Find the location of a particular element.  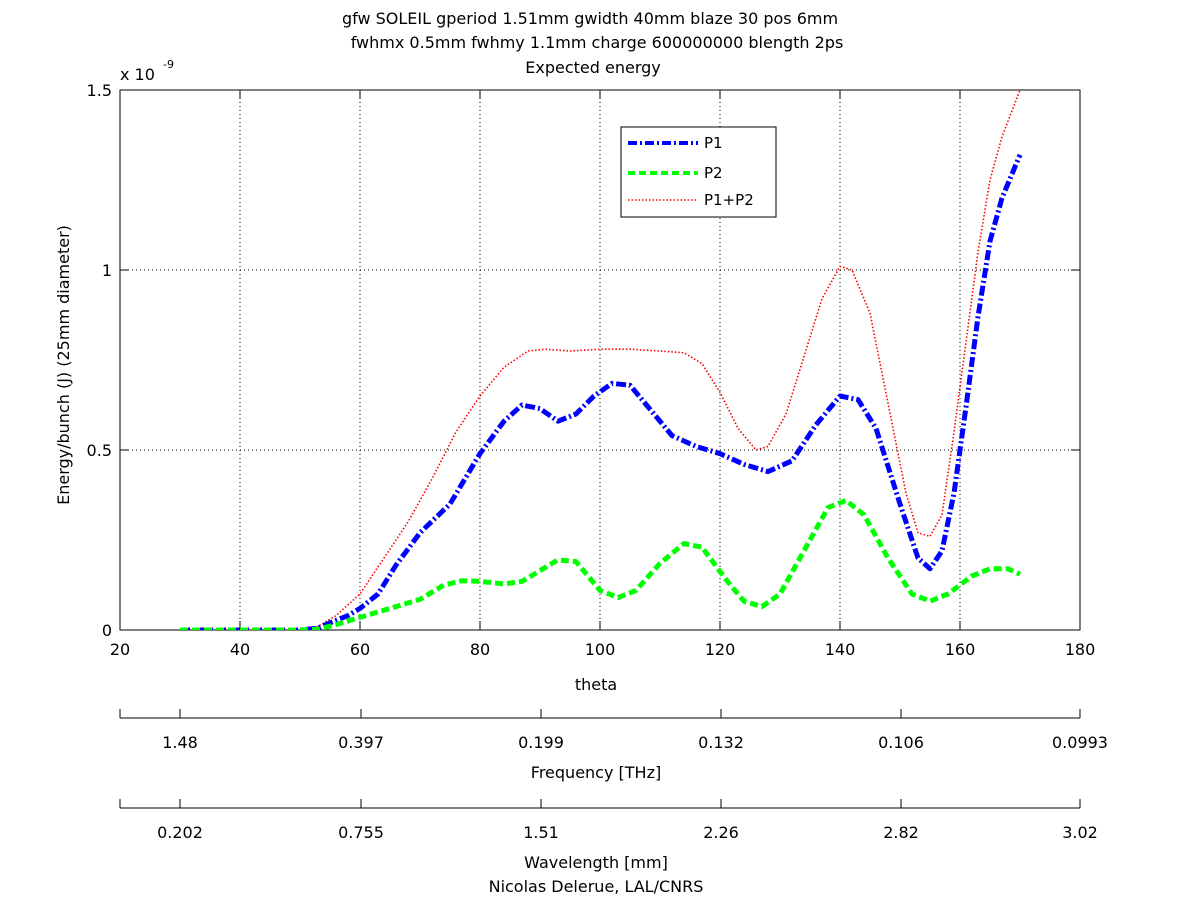

y-multiplier-label: x 10 is located at coordinates (137, 74).